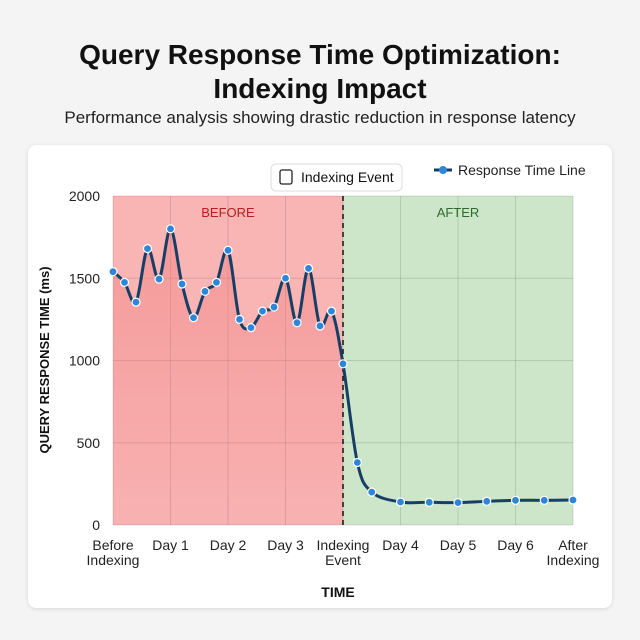 This screenshot has width=640, height=640. Describe the element at coordinates (347, 177) in the screenshot. I see `indexing-event-label: Indexing Event` at that location.